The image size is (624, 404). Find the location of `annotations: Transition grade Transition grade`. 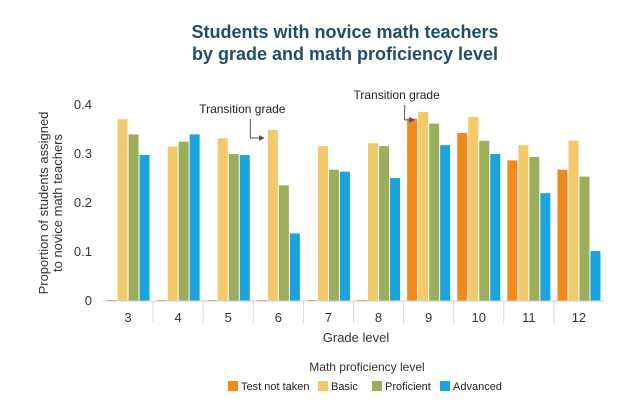

annotations: Transition grade Transition grade is located at coordinates (320, 114).